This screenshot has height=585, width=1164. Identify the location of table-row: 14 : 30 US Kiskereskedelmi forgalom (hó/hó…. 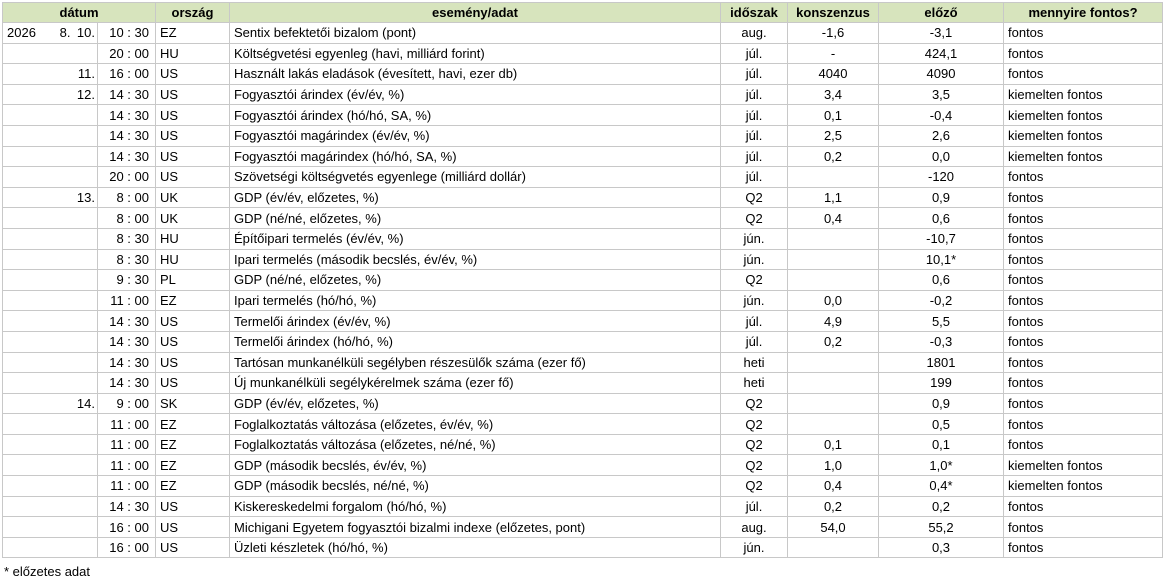
(582, 506).